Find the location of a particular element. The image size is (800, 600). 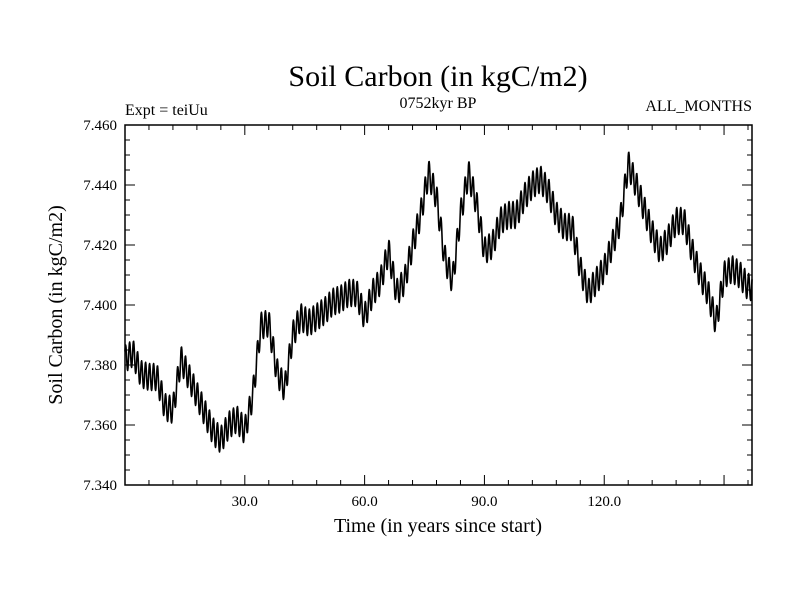

x-axis-label: Time (in years since start) is located at coordinates (438, 526).